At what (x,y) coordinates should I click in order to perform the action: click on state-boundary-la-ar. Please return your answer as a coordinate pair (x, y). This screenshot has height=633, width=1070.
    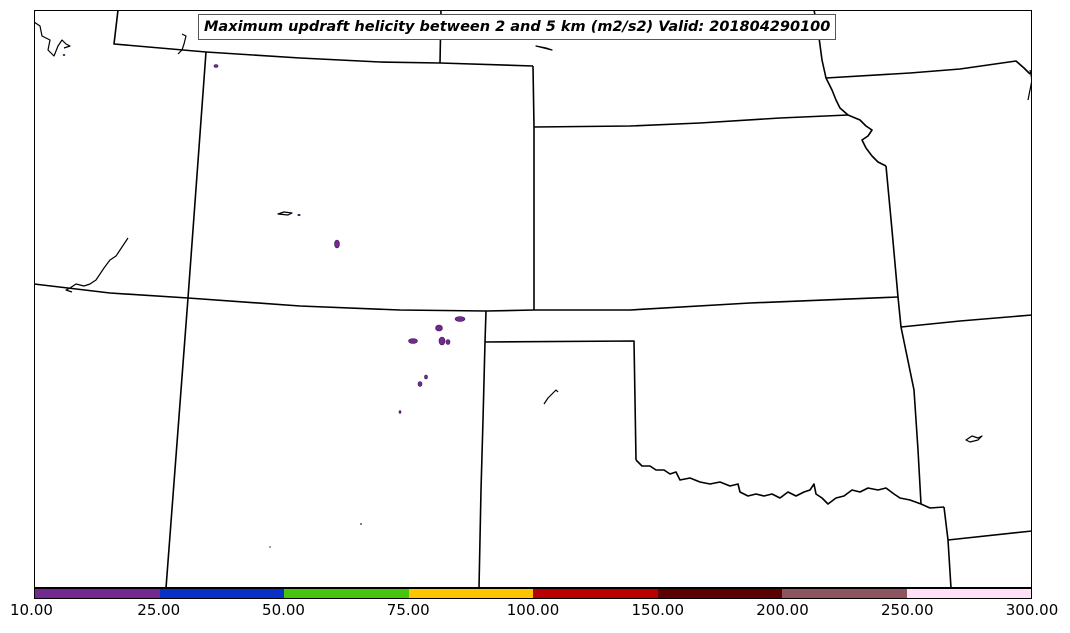
    Looking at the image, I should click on (989, 535).